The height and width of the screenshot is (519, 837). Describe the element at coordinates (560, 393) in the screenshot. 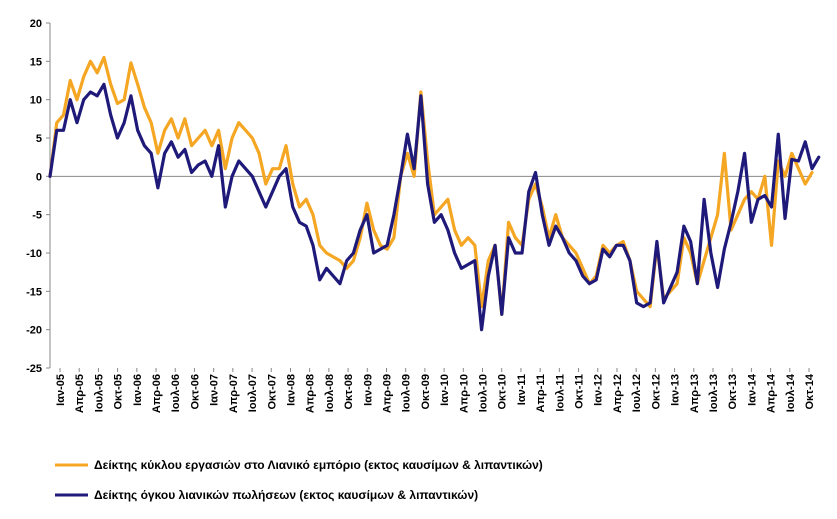

I see `x-tick-label: Ιουλ-11` at that location.